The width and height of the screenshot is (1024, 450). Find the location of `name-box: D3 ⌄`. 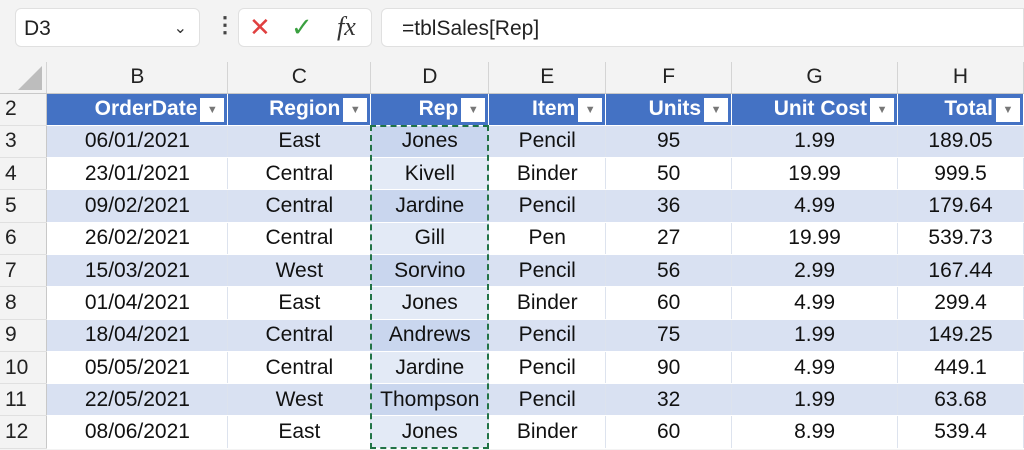

name-box: D3 ⌄ is located at coordinates (107, 27).